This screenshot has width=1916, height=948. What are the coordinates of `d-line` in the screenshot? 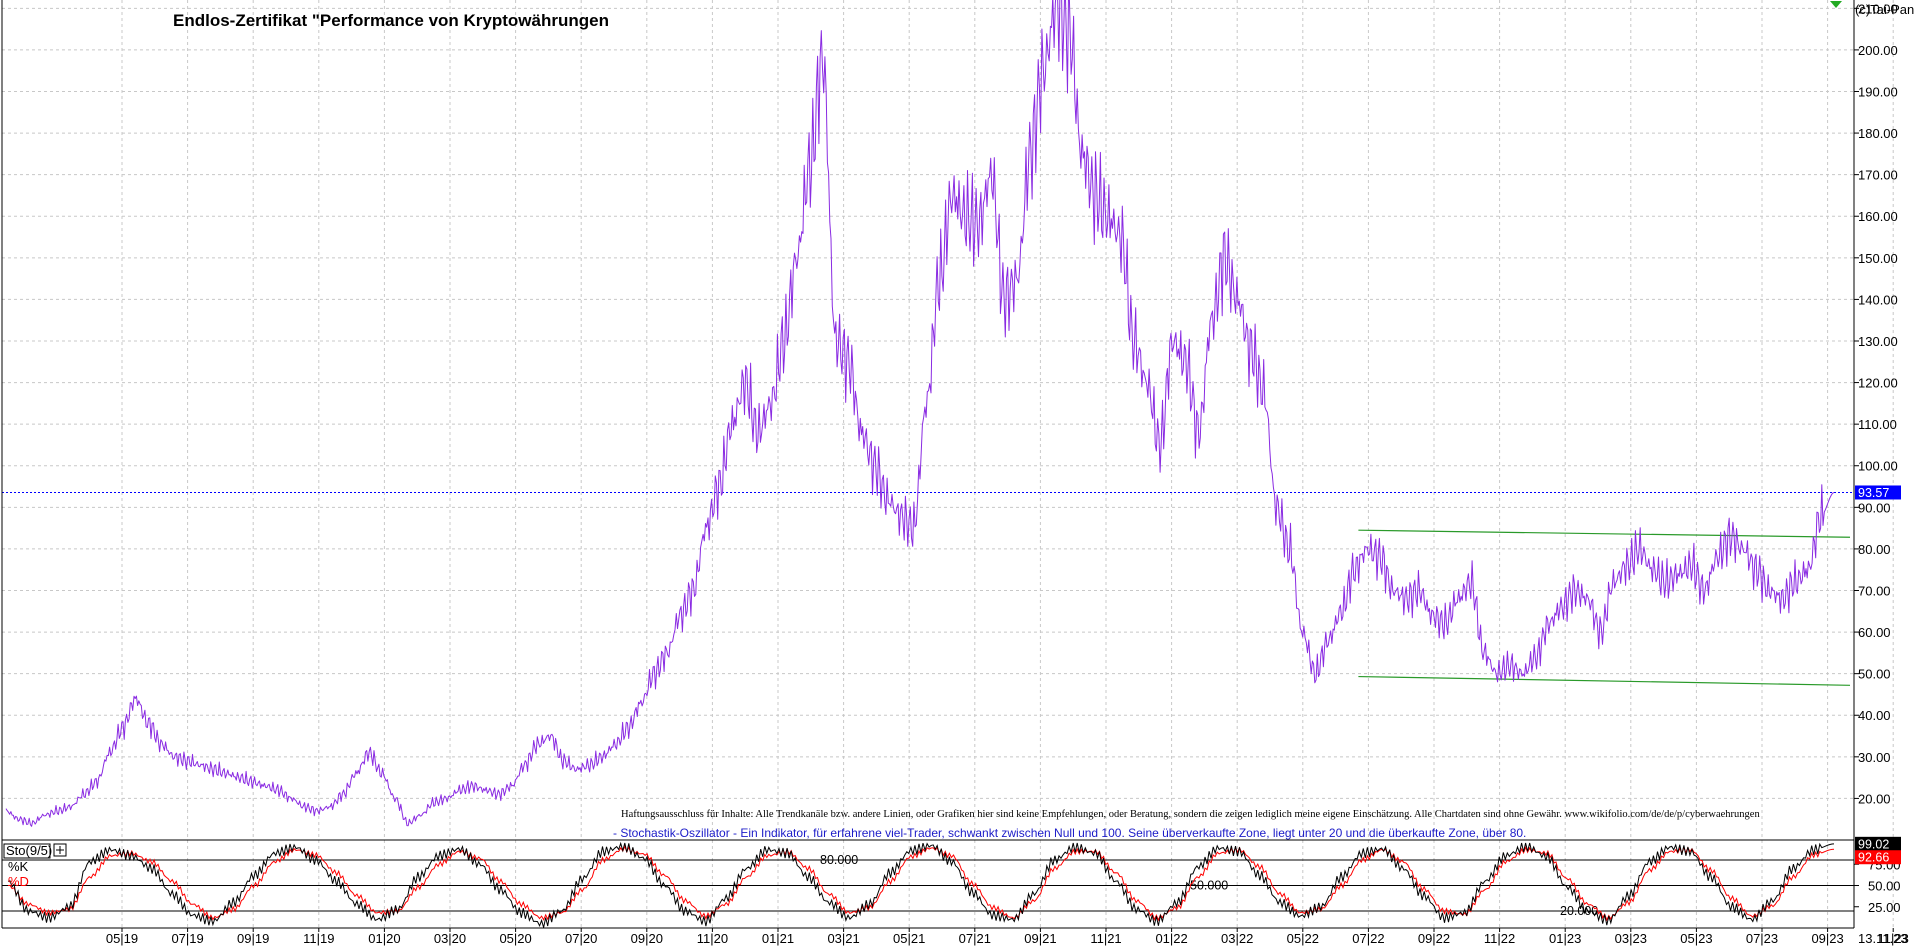 It's located at (921, 883).